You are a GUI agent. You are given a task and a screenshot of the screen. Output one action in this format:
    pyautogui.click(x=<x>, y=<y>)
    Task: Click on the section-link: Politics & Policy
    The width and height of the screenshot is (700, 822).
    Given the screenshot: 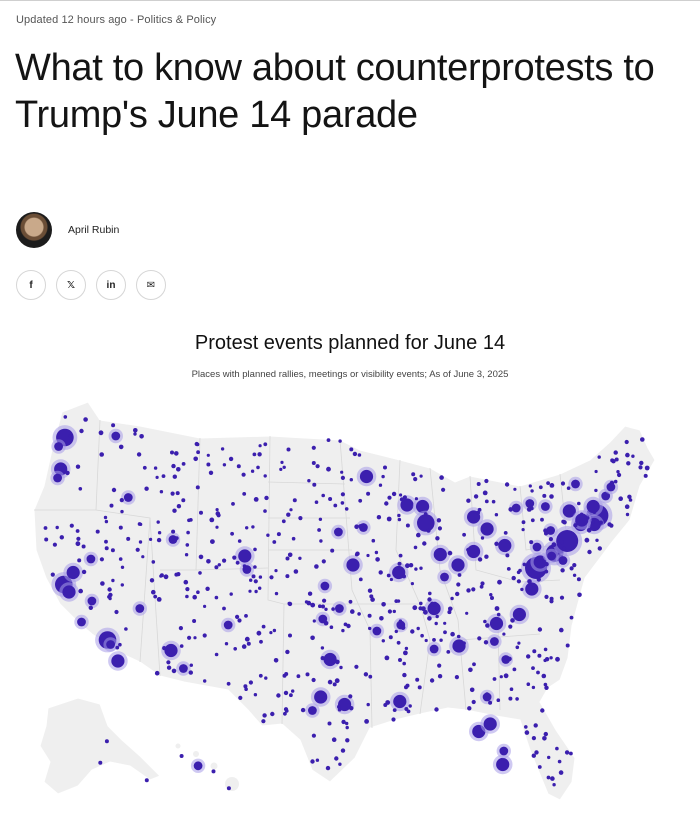 What is the action you would take?
    pyautogui.click(x=176, y=20)
    